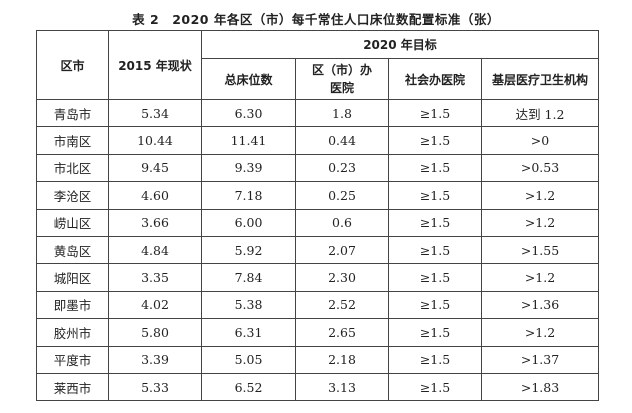 This screenshot has height=413, width=632. What do you see at coordinates (540, 168) in the screenshot?
I see `cell-primary-care: >0.53` at bounding box center [540, 168].